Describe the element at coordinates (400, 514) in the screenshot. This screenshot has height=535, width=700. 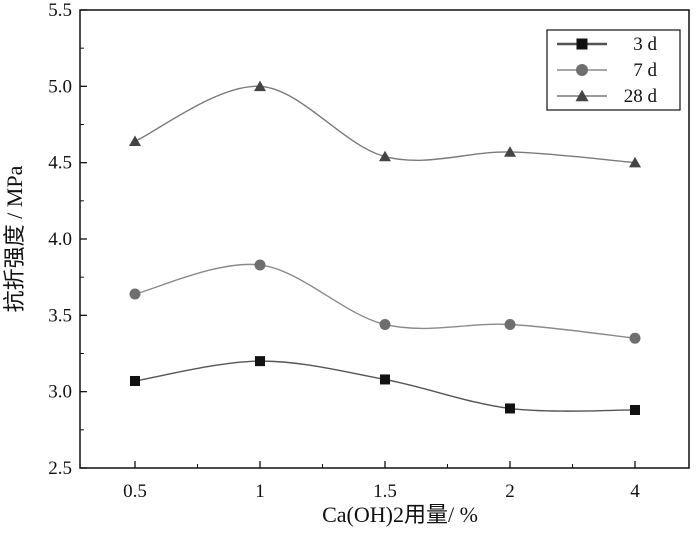
I see `x-axis-title: Ca(OH)2用量/ %` at that location.